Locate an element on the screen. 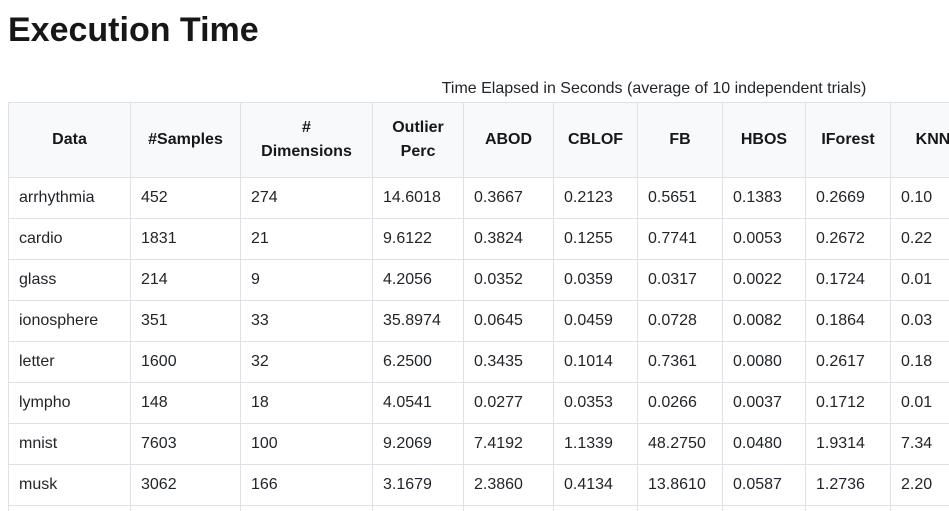 The height and width of the screenshot is (511, 949). value-cell: 0.2617 is located at coordinates (848, 362).